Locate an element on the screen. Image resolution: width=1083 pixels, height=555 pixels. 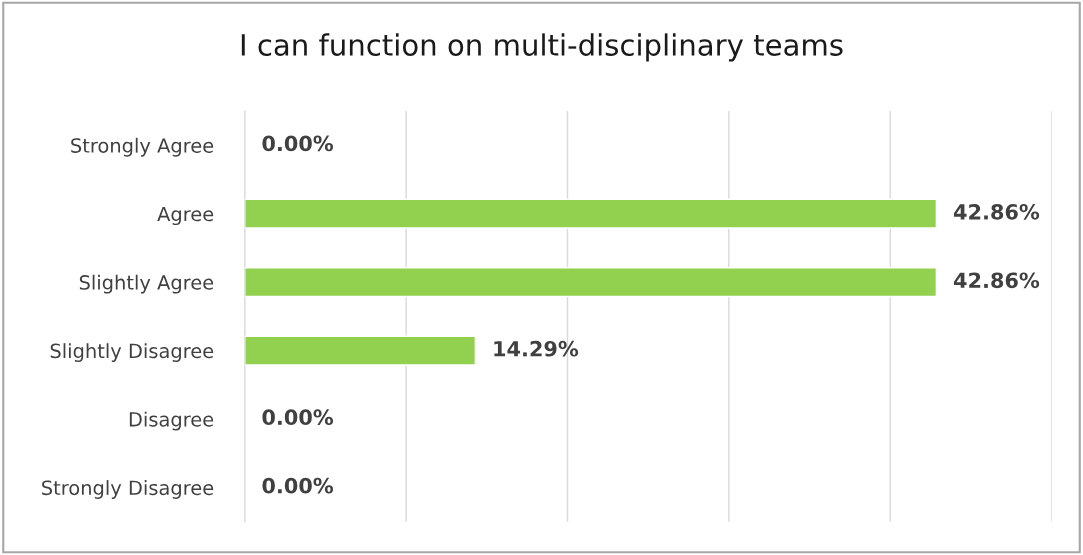
y-tick-label: Slightly Agree is located at coordinates (146, 284).